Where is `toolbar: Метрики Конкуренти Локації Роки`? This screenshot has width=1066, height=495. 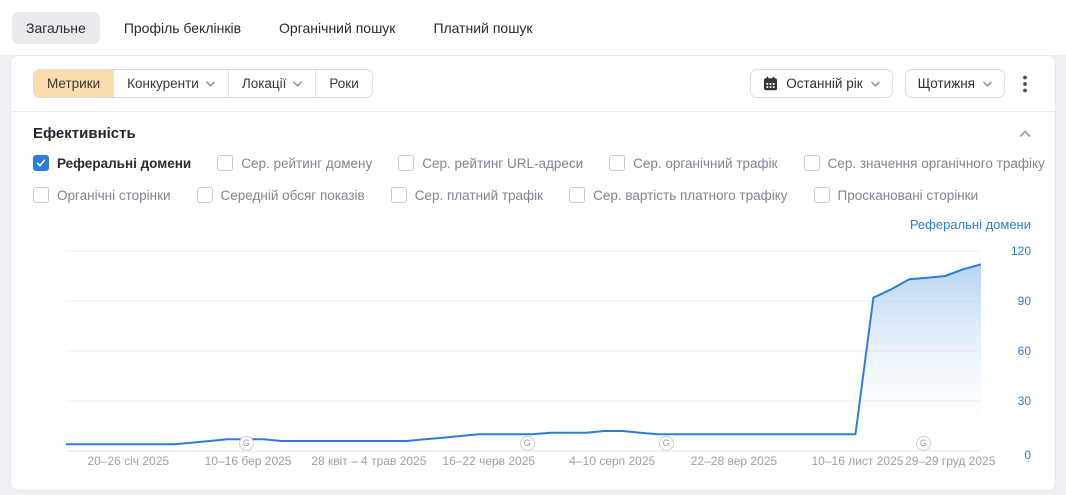 toolbar: Метрики Конкуренти Локації Роки is located at coordinates (533, 83).